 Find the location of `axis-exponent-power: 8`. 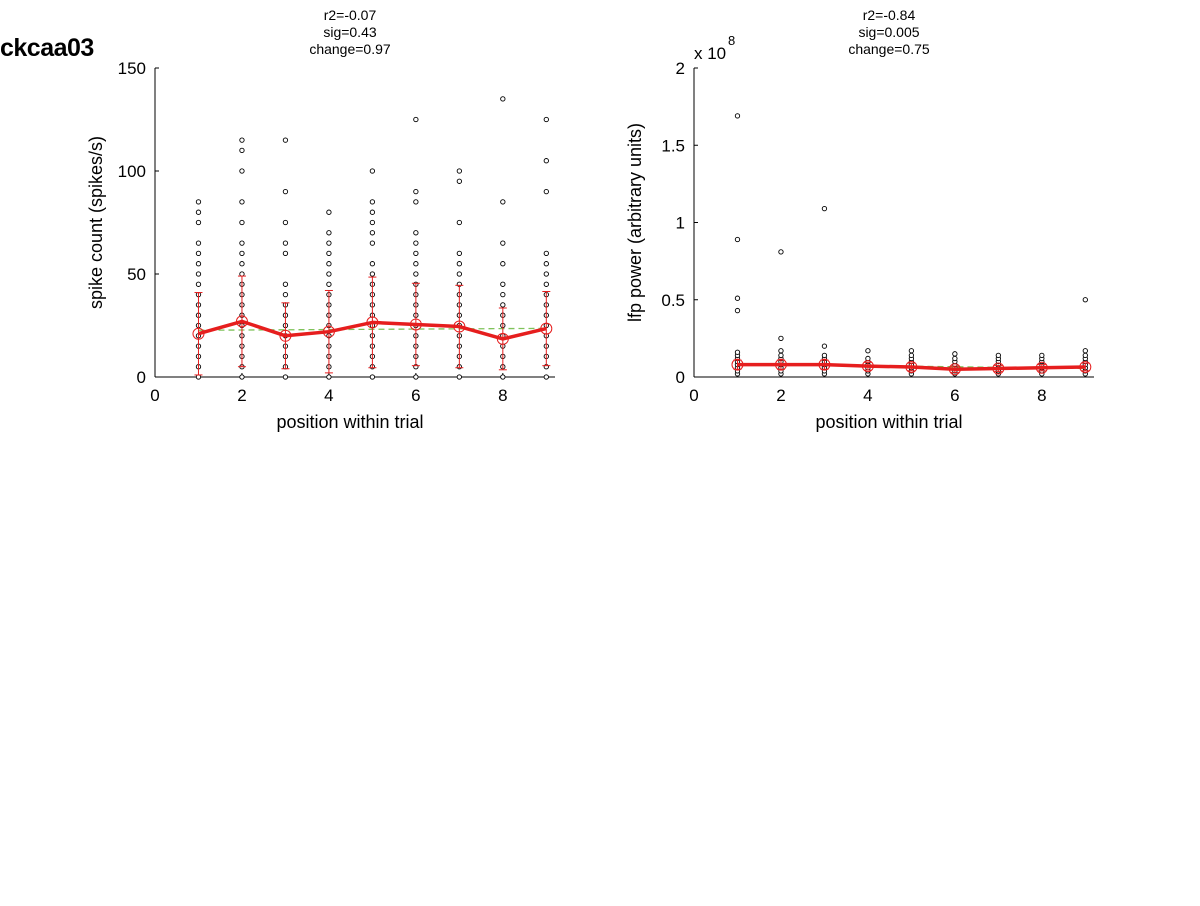

axis-exponent-power: 8 is located at coordinates (731, 40).